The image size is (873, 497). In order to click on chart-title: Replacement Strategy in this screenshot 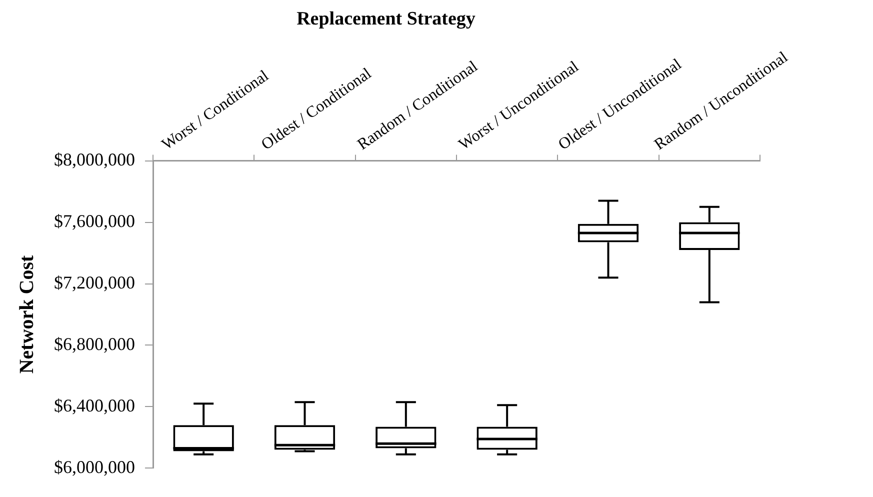, I will do `click(386, 19)`.